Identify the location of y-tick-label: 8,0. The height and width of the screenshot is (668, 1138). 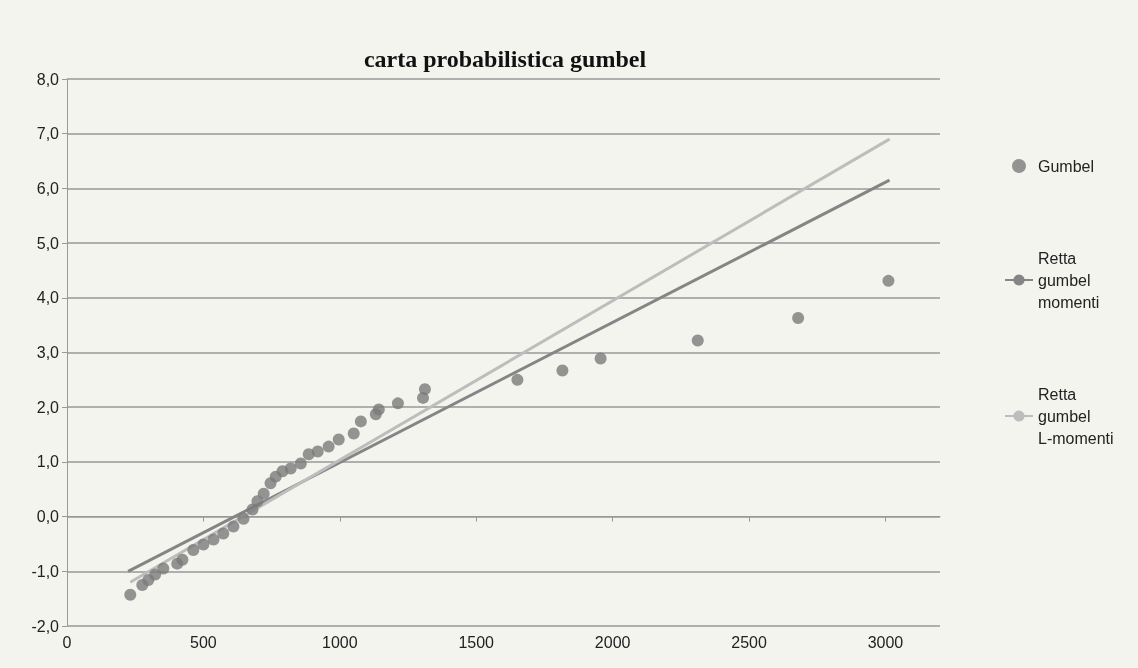
(48, 79).